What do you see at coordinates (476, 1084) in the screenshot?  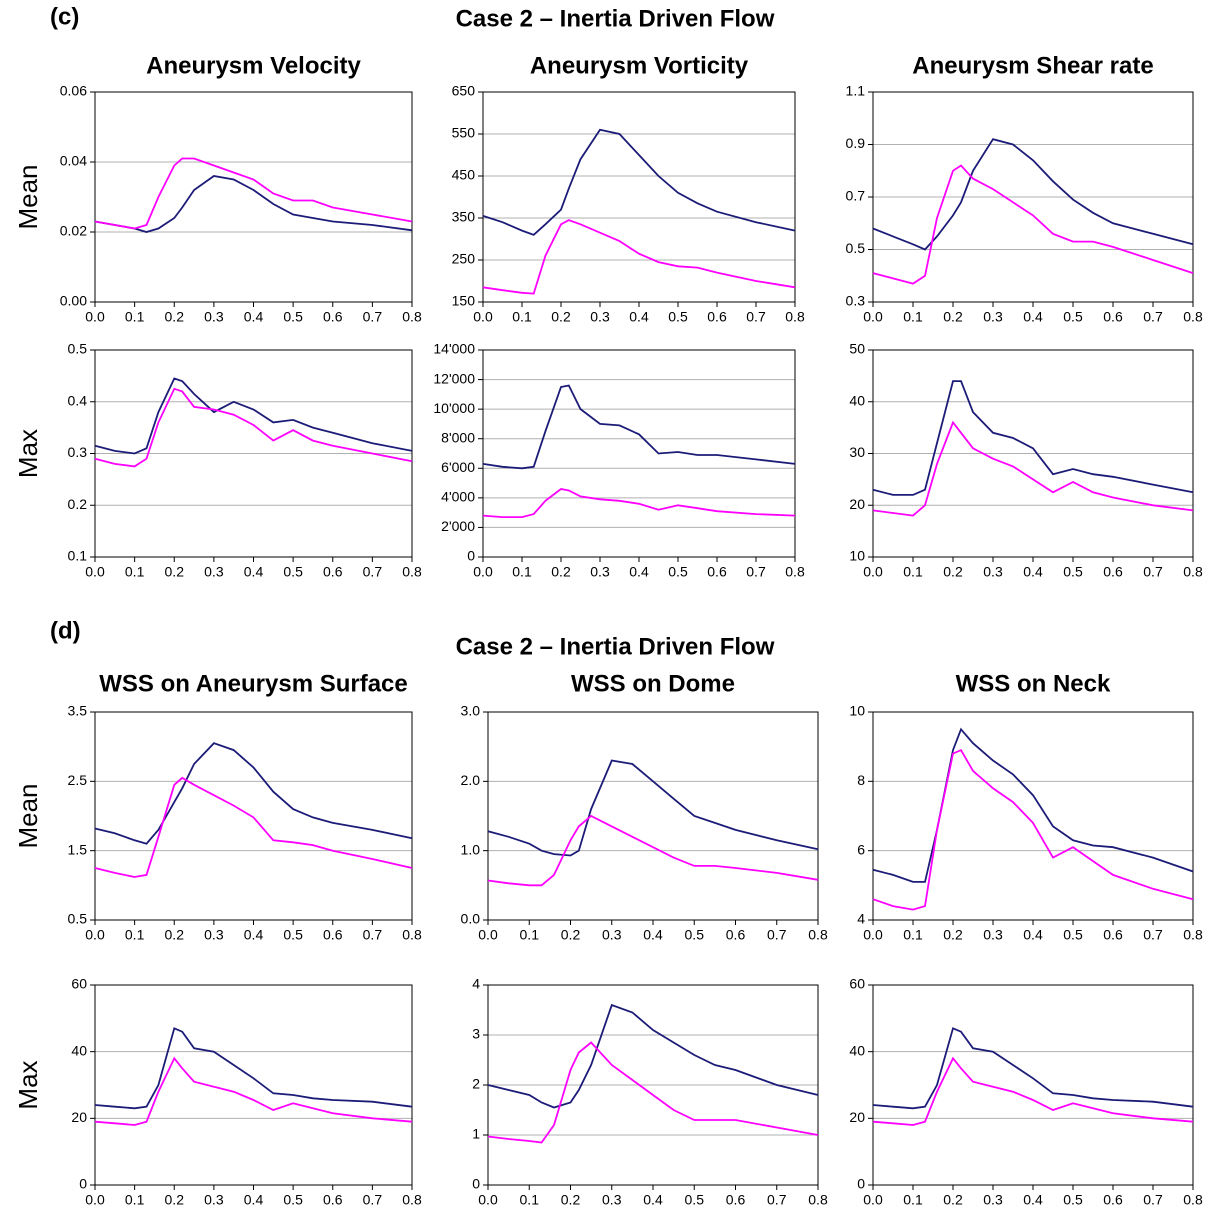 I see `y-tick-label: 2` at bounding box center [476, 1084].